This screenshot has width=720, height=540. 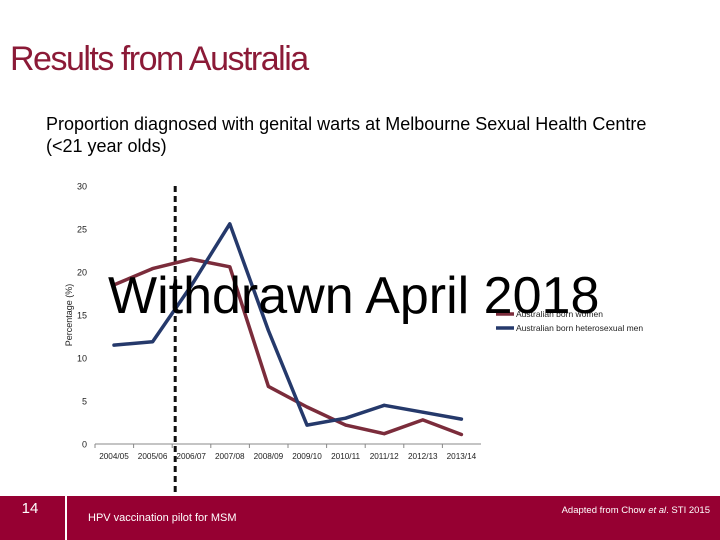 What do you see at coordinates (307, 456) in the screenshot?
I see `x-tick-label: 2009/10` at bounding box center [307, 456].